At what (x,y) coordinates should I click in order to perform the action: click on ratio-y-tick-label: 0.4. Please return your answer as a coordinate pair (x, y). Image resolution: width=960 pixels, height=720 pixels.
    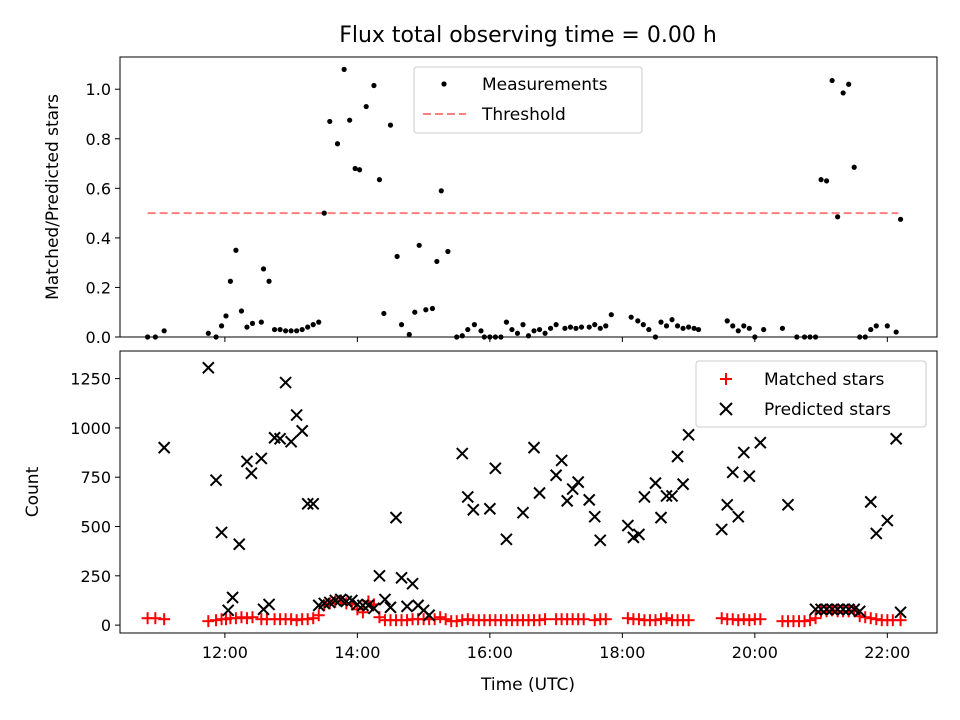
    Looking at the image, I should click on (98, 238).